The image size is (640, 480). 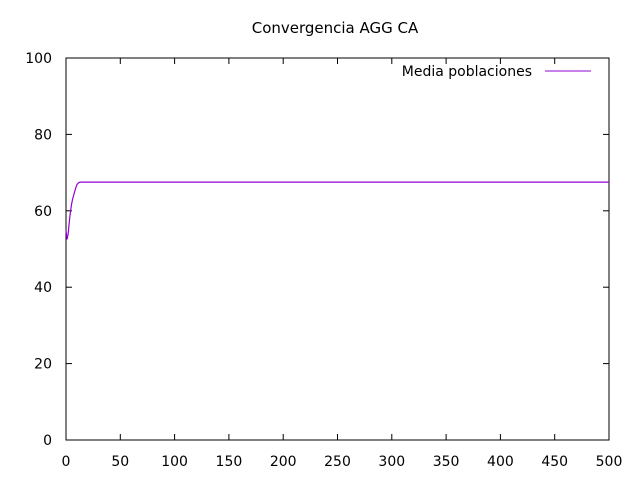 I want to click on x-tick-label: 100, so click(x=174, y=462).